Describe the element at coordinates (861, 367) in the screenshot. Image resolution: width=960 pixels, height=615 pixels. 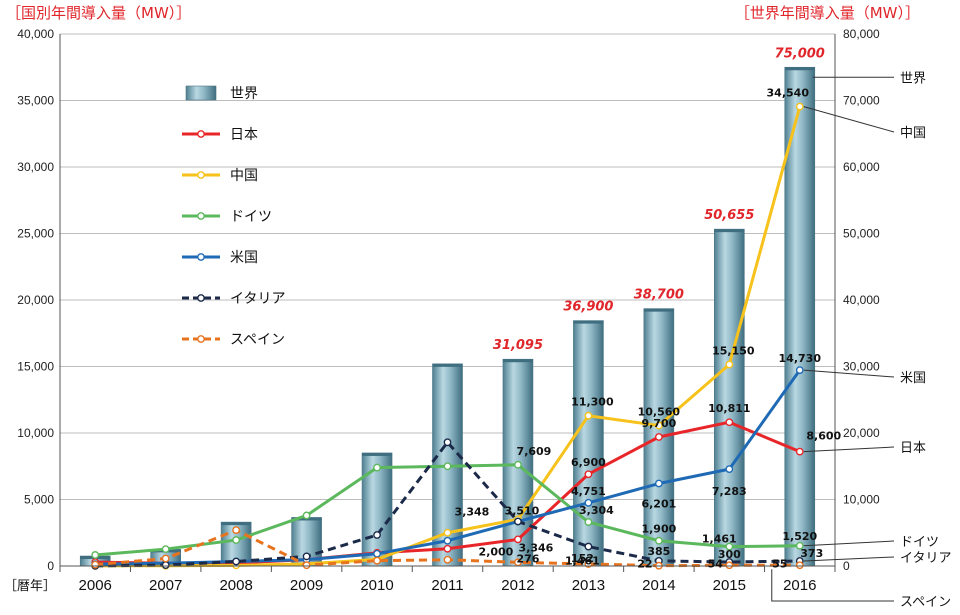
I see `right-tick-label: 30,000` at that location.